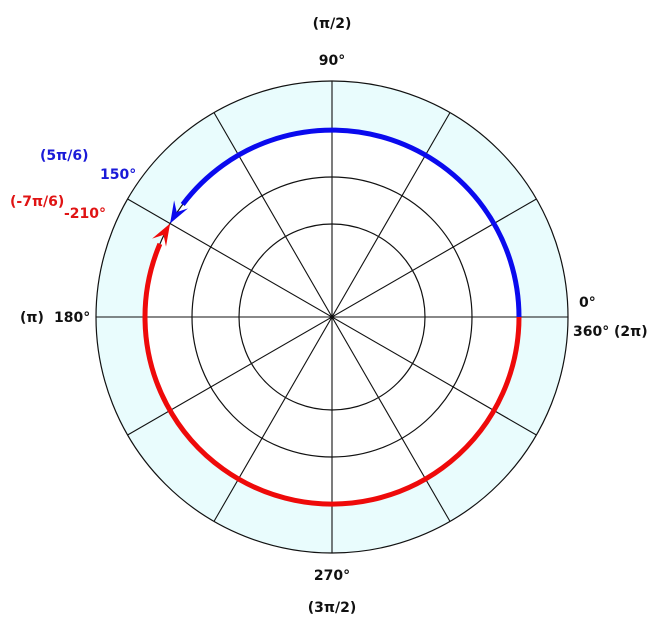  I want to click on top-degree-label: 90°, so click(332, 61).